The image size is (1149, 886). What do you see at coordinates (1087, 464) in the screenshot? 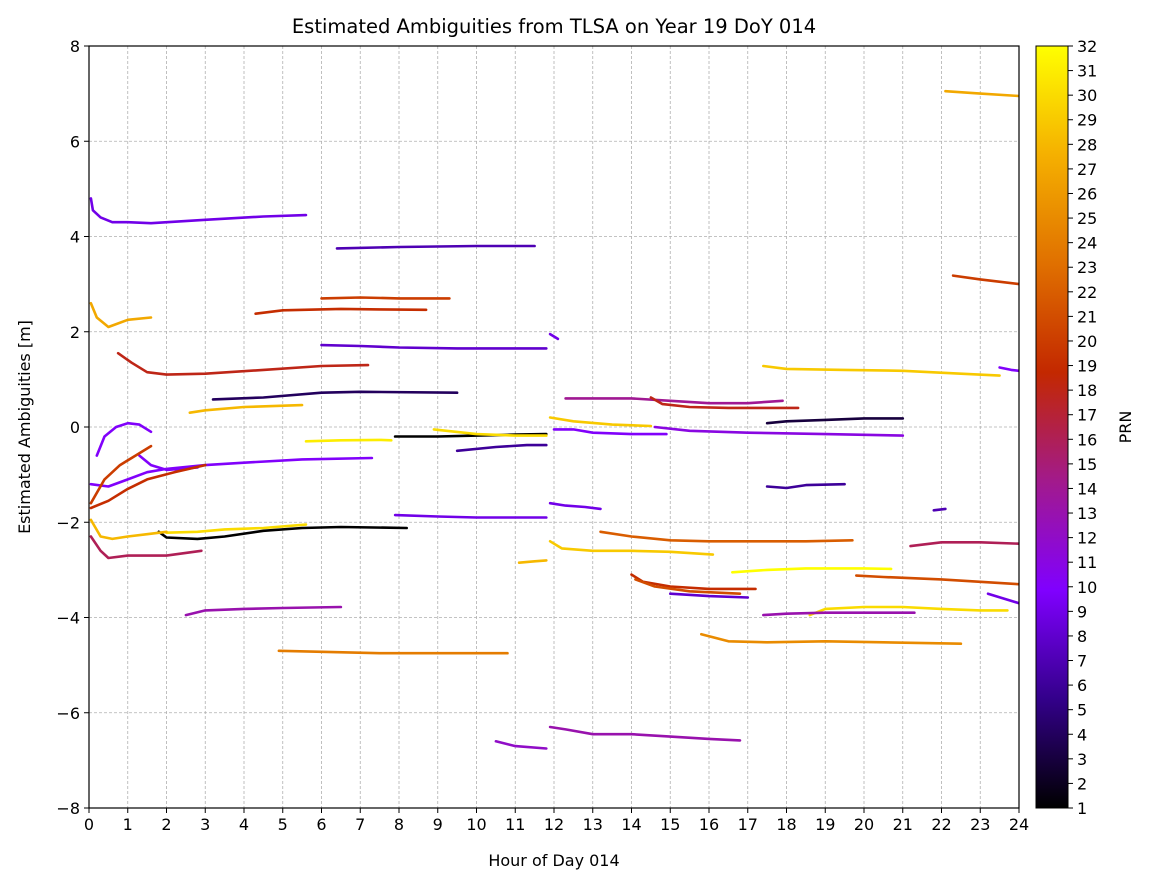
I see `colorbar-tick-label: 15` at bounding box center [1087, 464].